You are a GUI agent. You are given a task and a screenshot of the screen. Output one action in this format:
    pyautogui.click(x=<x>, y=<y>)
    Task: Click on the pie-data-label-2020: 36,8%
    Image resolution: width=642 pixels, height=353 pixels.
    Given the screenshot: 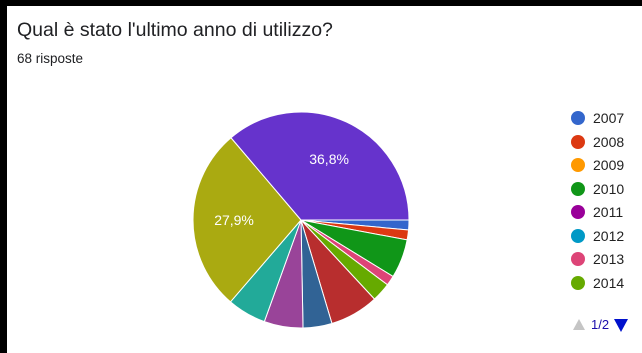 What is the action you would take?
    pyautogui.click(x=329, y=159)
    